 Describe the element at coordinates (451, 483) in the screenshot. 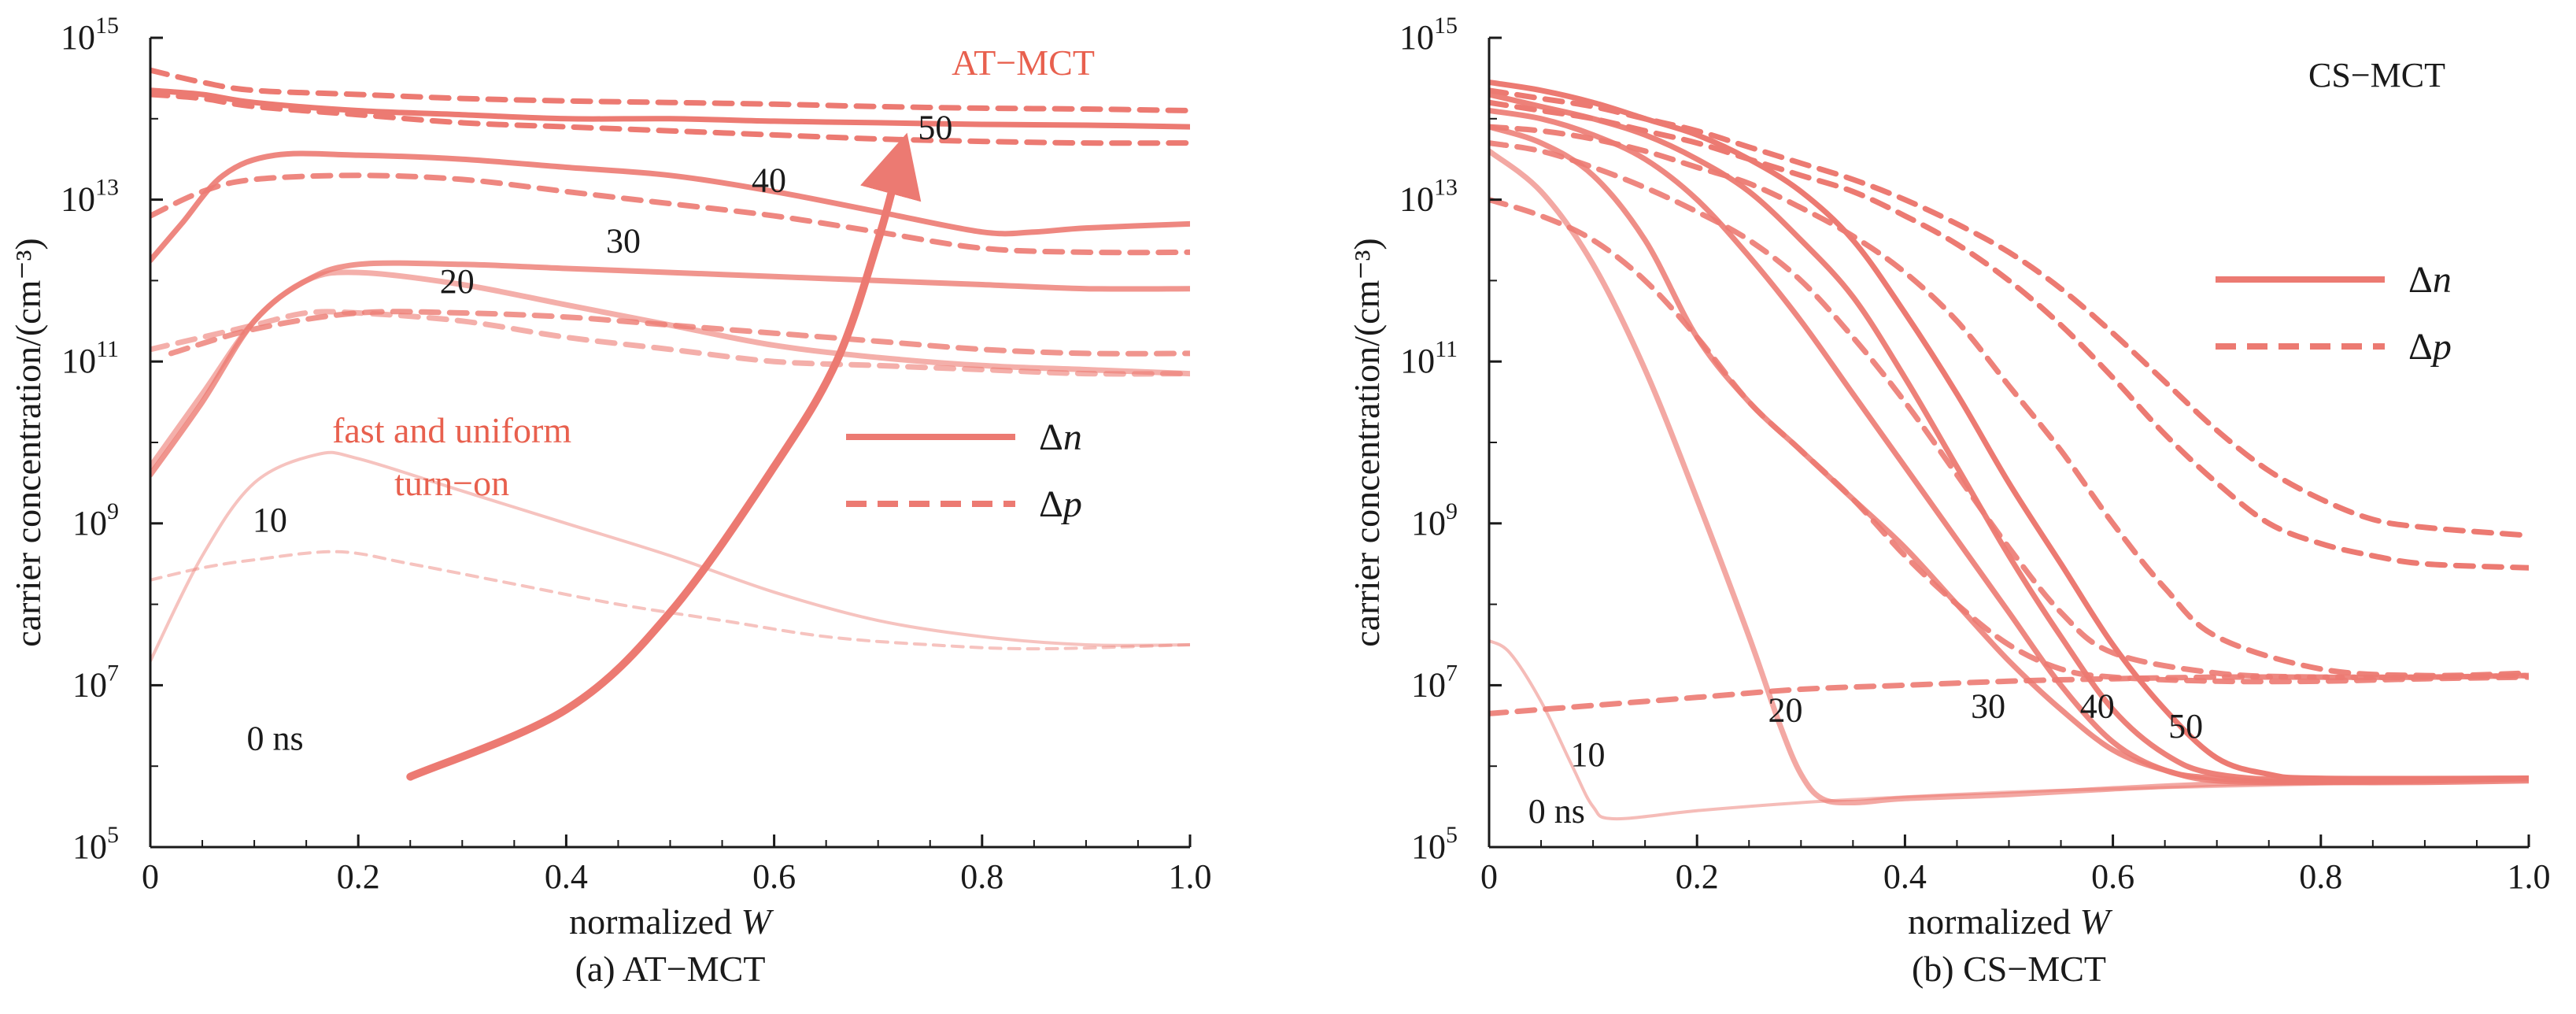

I see `annotation-label: turn−on` at that location.